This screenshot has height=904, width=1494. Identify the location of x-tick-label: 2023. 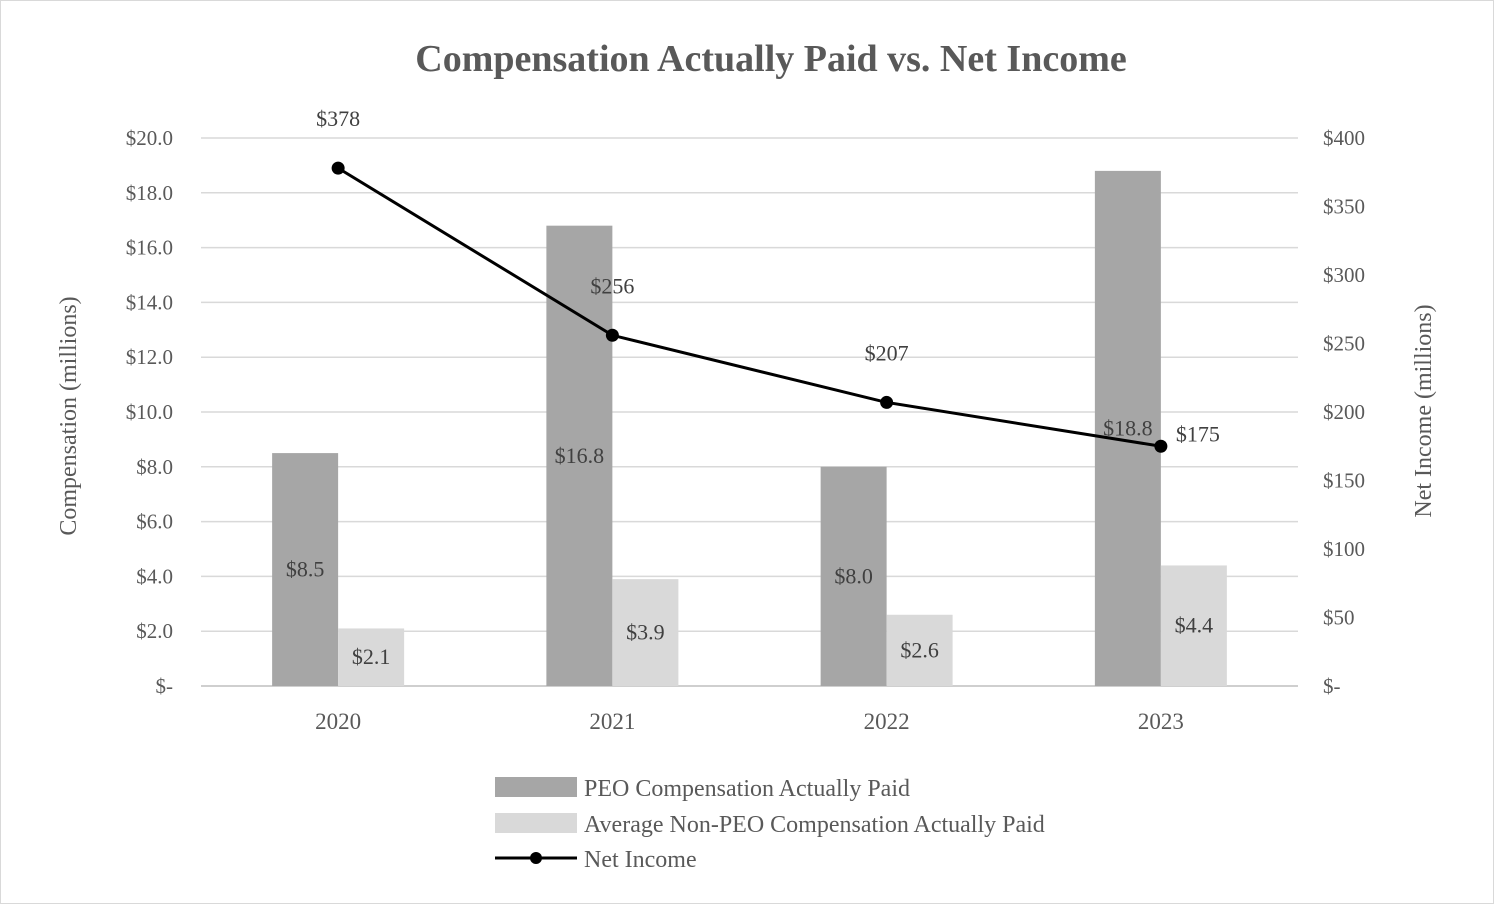
(1161, 721).